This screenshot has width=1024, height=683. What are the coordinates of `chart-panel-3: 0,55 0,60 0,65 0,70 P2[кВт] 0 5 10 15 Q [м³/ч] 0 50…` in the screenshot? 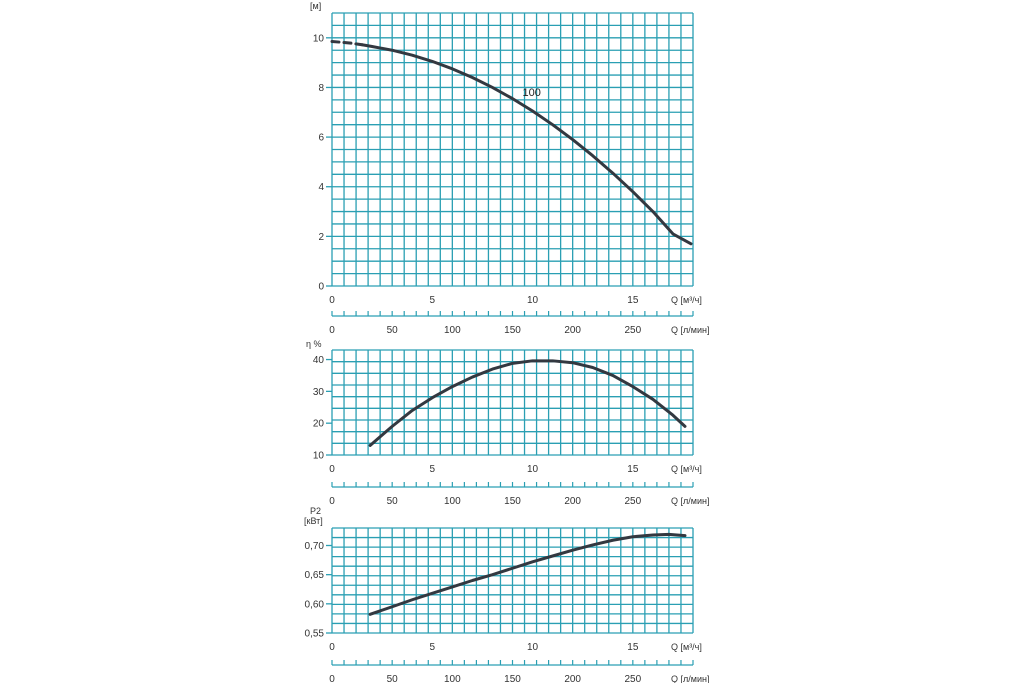 It's located at (506, 594).